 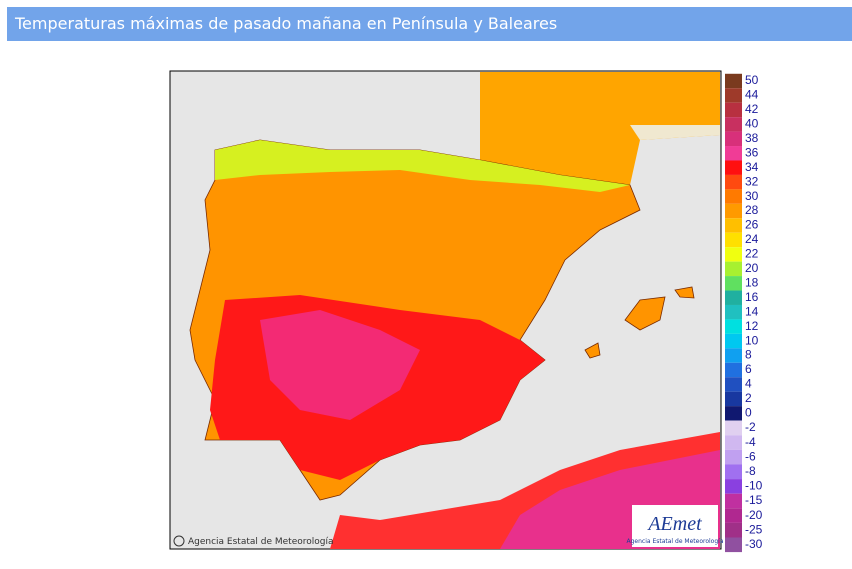 I want to click on legend-label: 42, so click(x=752, y=109).